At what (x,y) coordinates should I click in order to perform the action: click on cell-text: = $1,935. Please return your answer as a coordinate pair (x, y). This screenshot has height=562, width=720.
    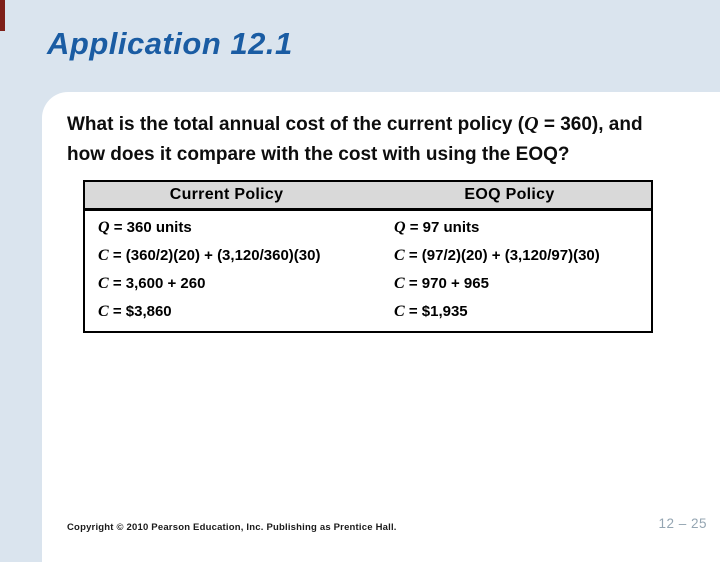
    Looking at the image, I should click on (436, 311).